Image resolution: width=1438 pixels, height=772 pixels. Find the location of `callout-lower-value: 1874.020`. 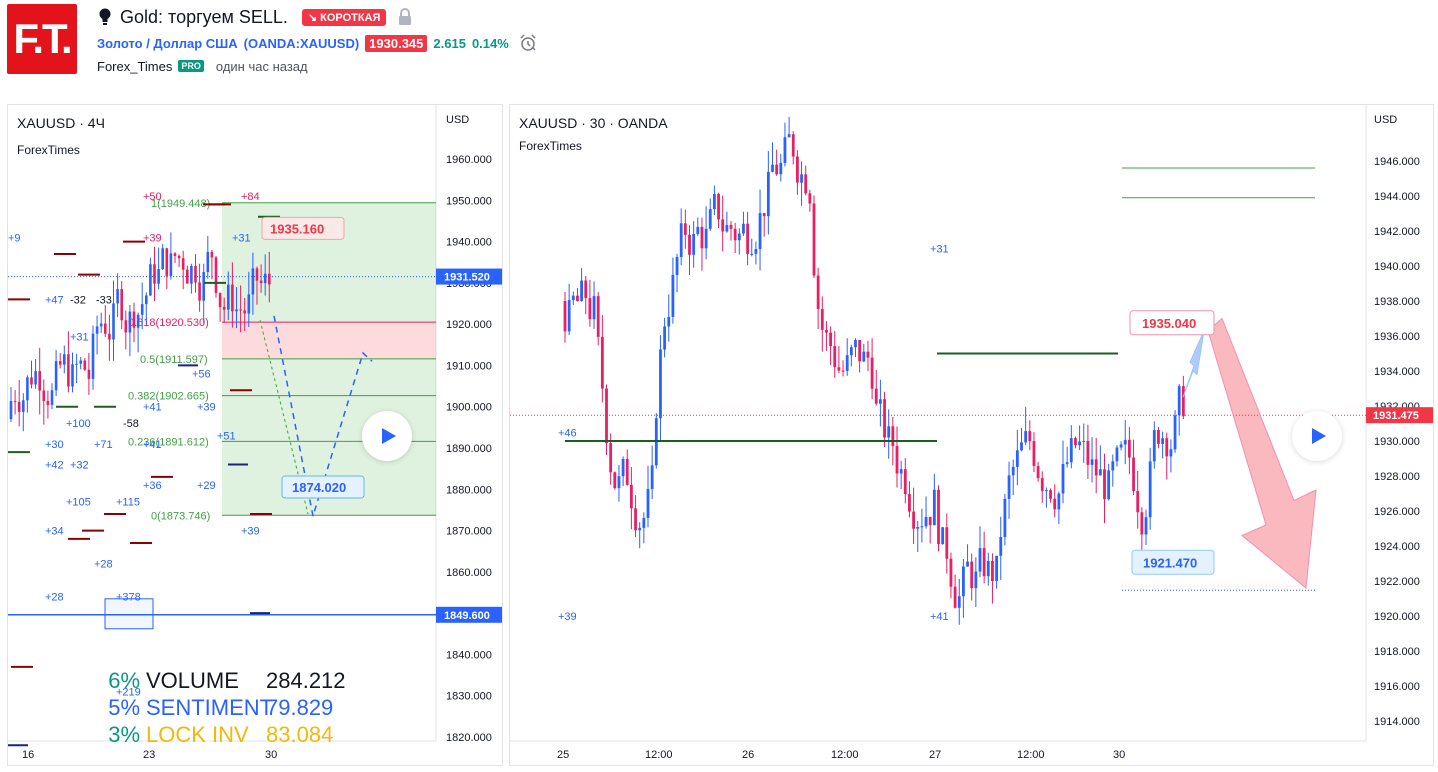

callout-lower-value: 1874.020 is located at coordinates (319, 487).